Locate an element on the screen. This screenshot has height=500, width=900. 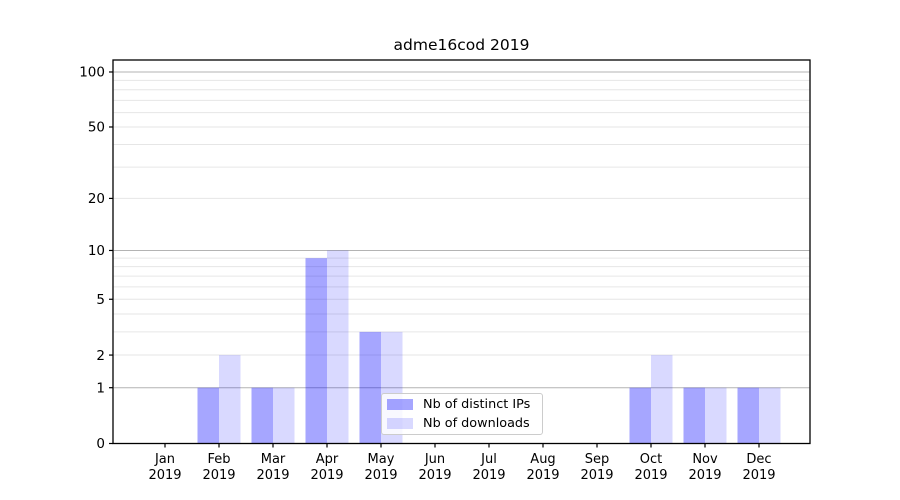
bar-ips-oct is located at coordinates (640, 415).